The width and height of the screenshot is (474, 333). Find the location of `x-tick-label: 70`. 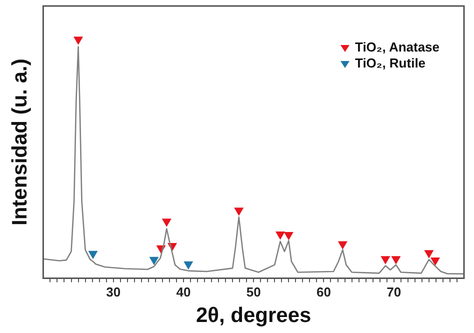

x-tick-label: 70 is located at coordinates (394, 292).